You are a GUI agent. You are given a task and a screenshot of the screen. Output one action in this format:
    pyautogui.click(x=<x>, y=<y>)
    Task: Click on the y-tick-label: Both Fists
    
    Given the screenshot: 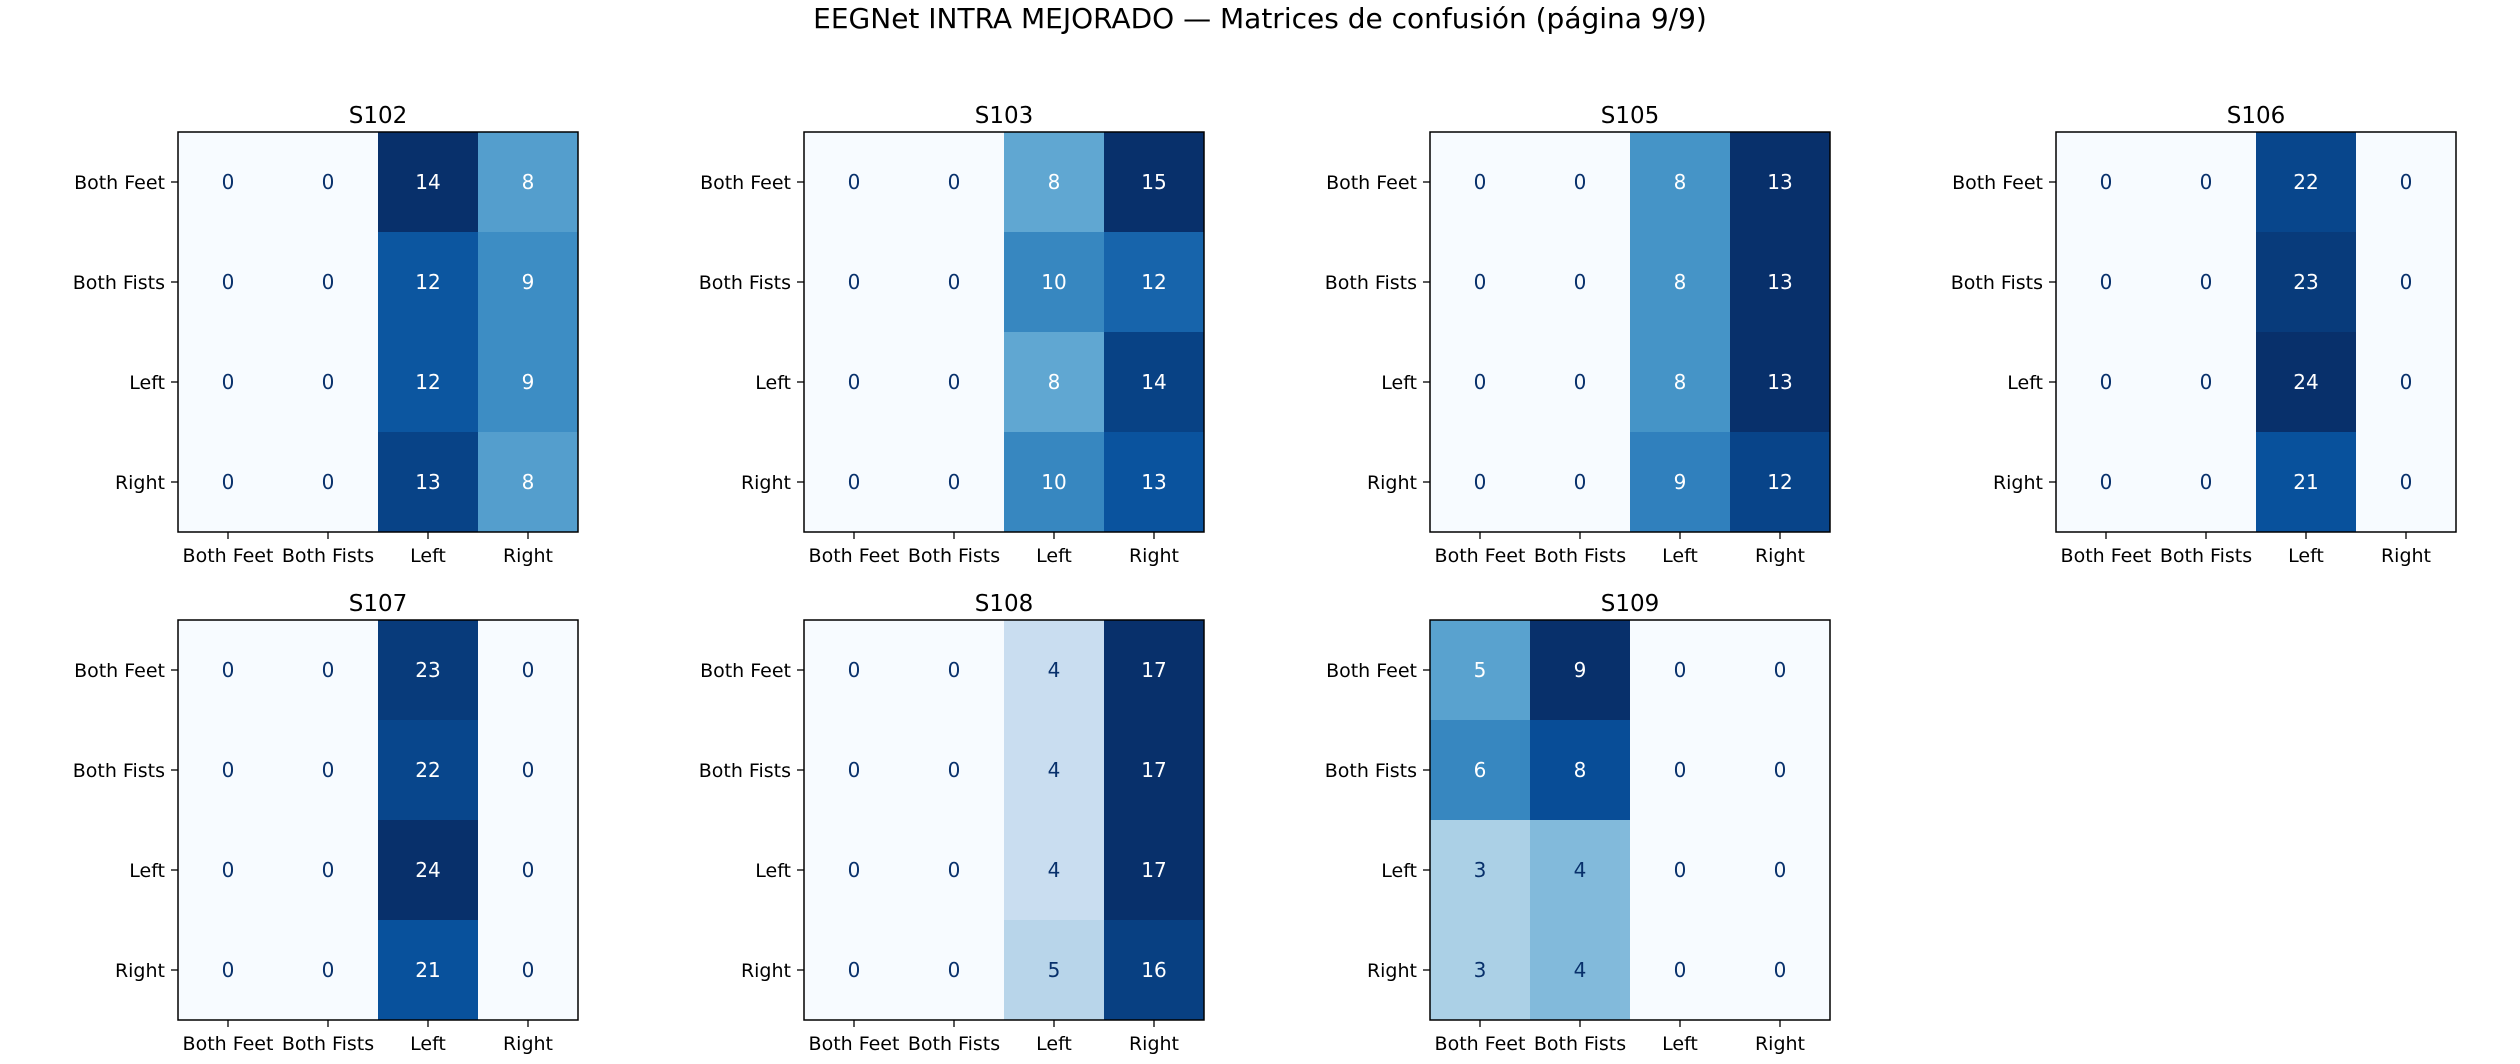 What is the action you would take?
    pyautogui.click(x=119, y=283)
    